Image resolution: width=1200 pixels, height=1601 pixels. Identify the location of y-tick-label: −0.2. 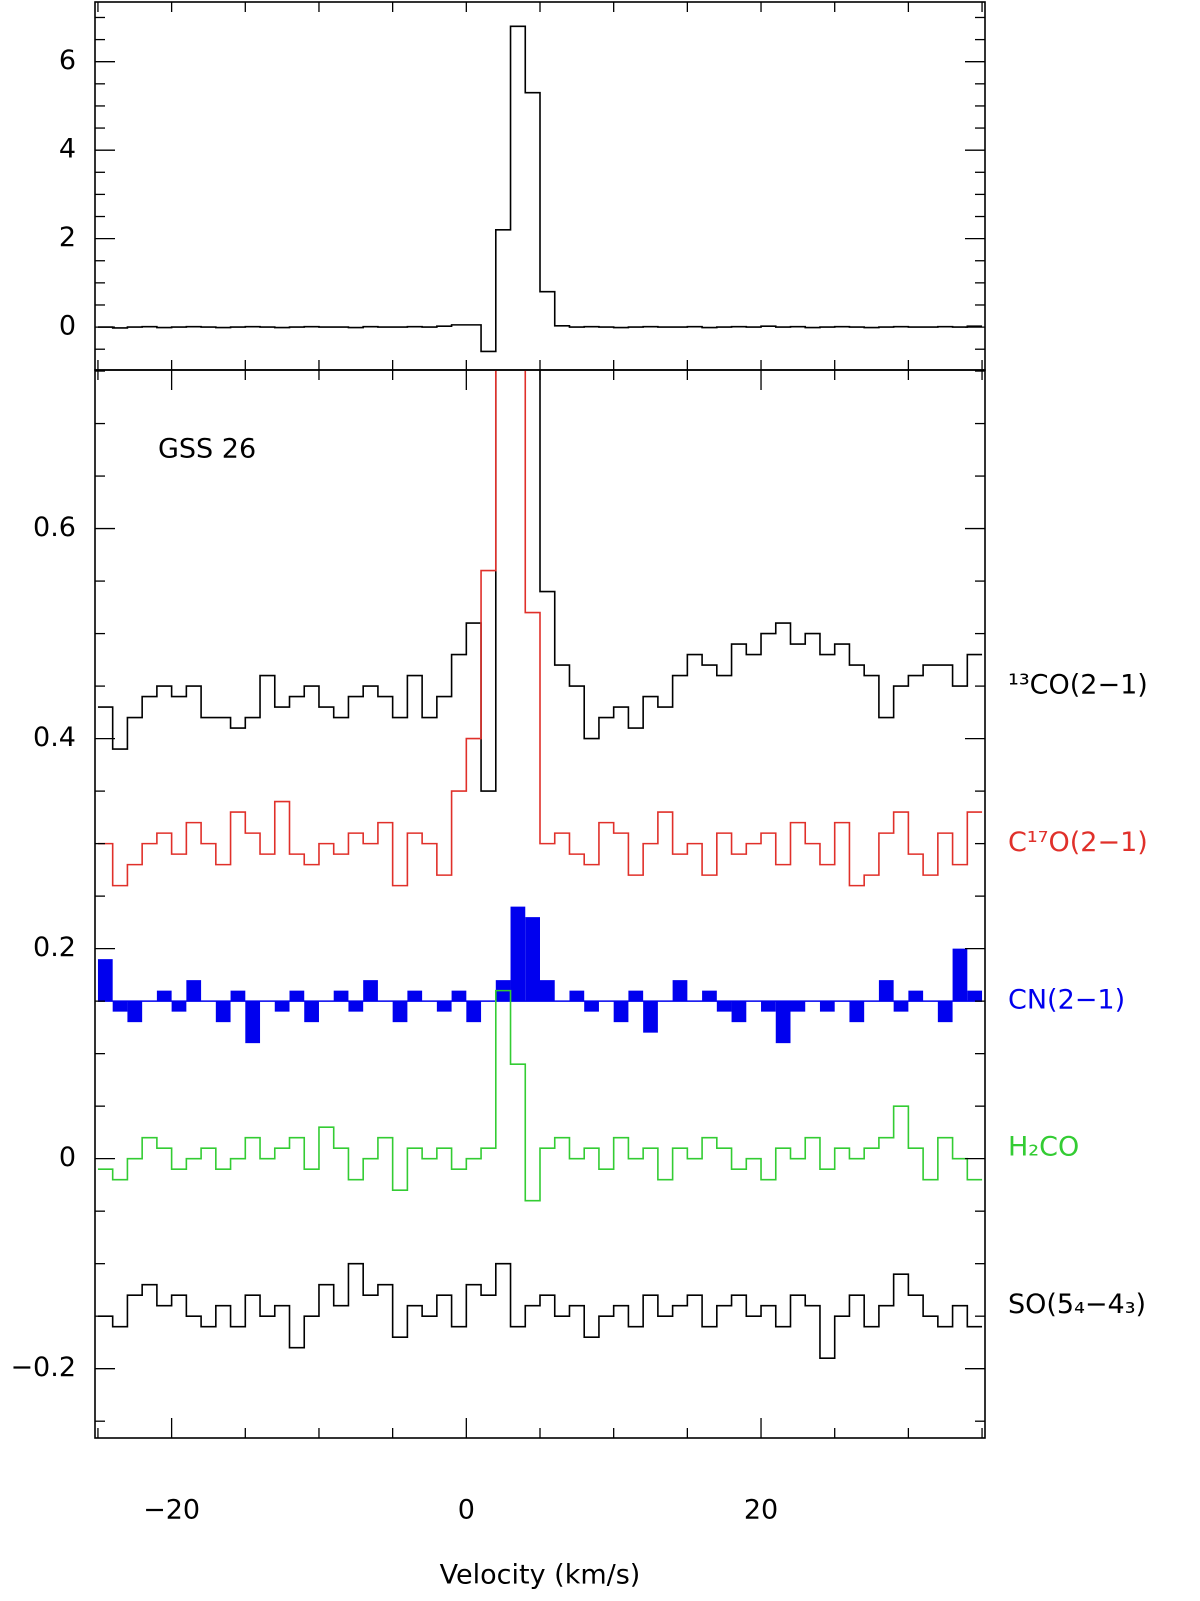
(43, 1367).